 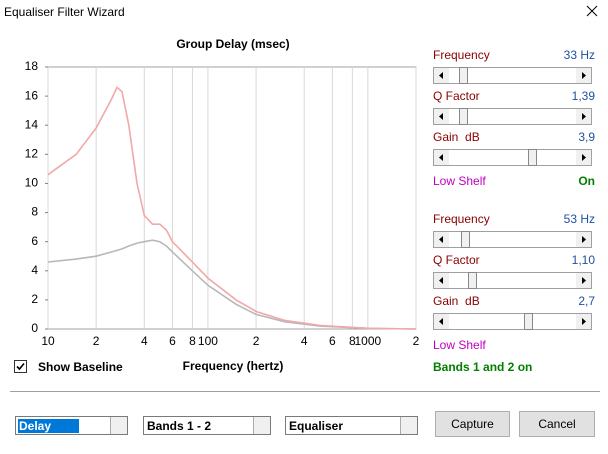 What do you see at coordinates (32, 95) in the screenshot?
I see `y-tick-label: 16` at bounding box center [32, 95].